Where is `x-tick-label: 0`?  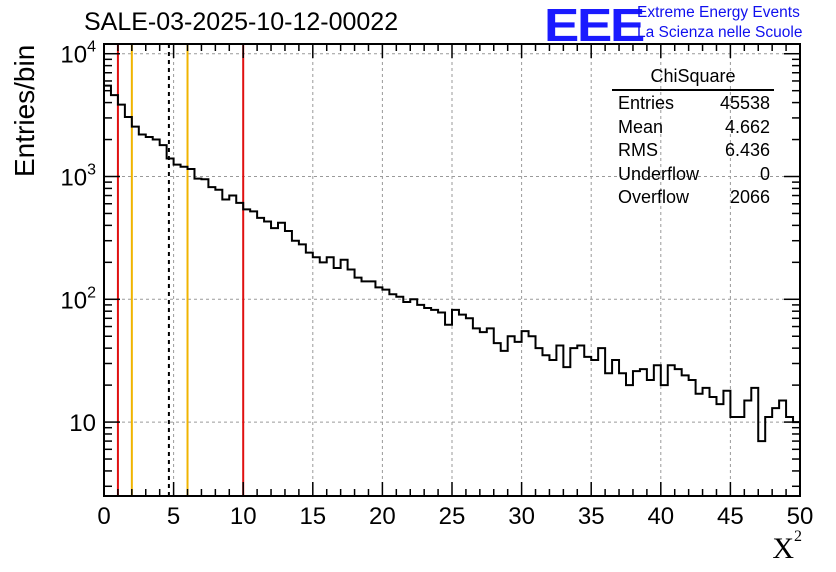 x-tick-label: 0 is located at coordinates (103, 516).